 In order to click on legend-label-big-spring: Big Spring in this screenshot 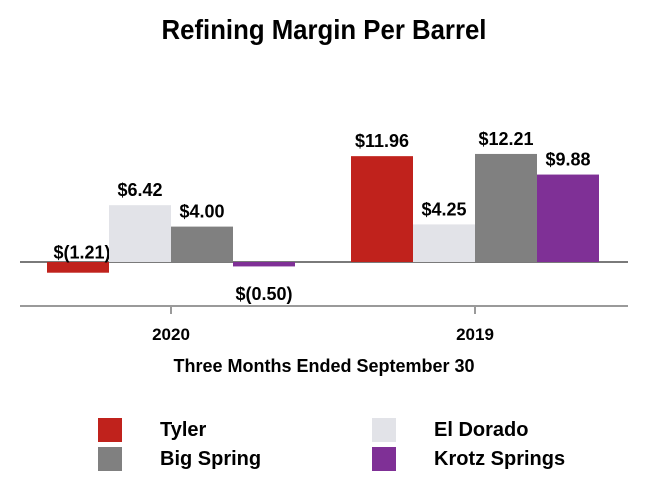, I will do `click(211, 458)`.